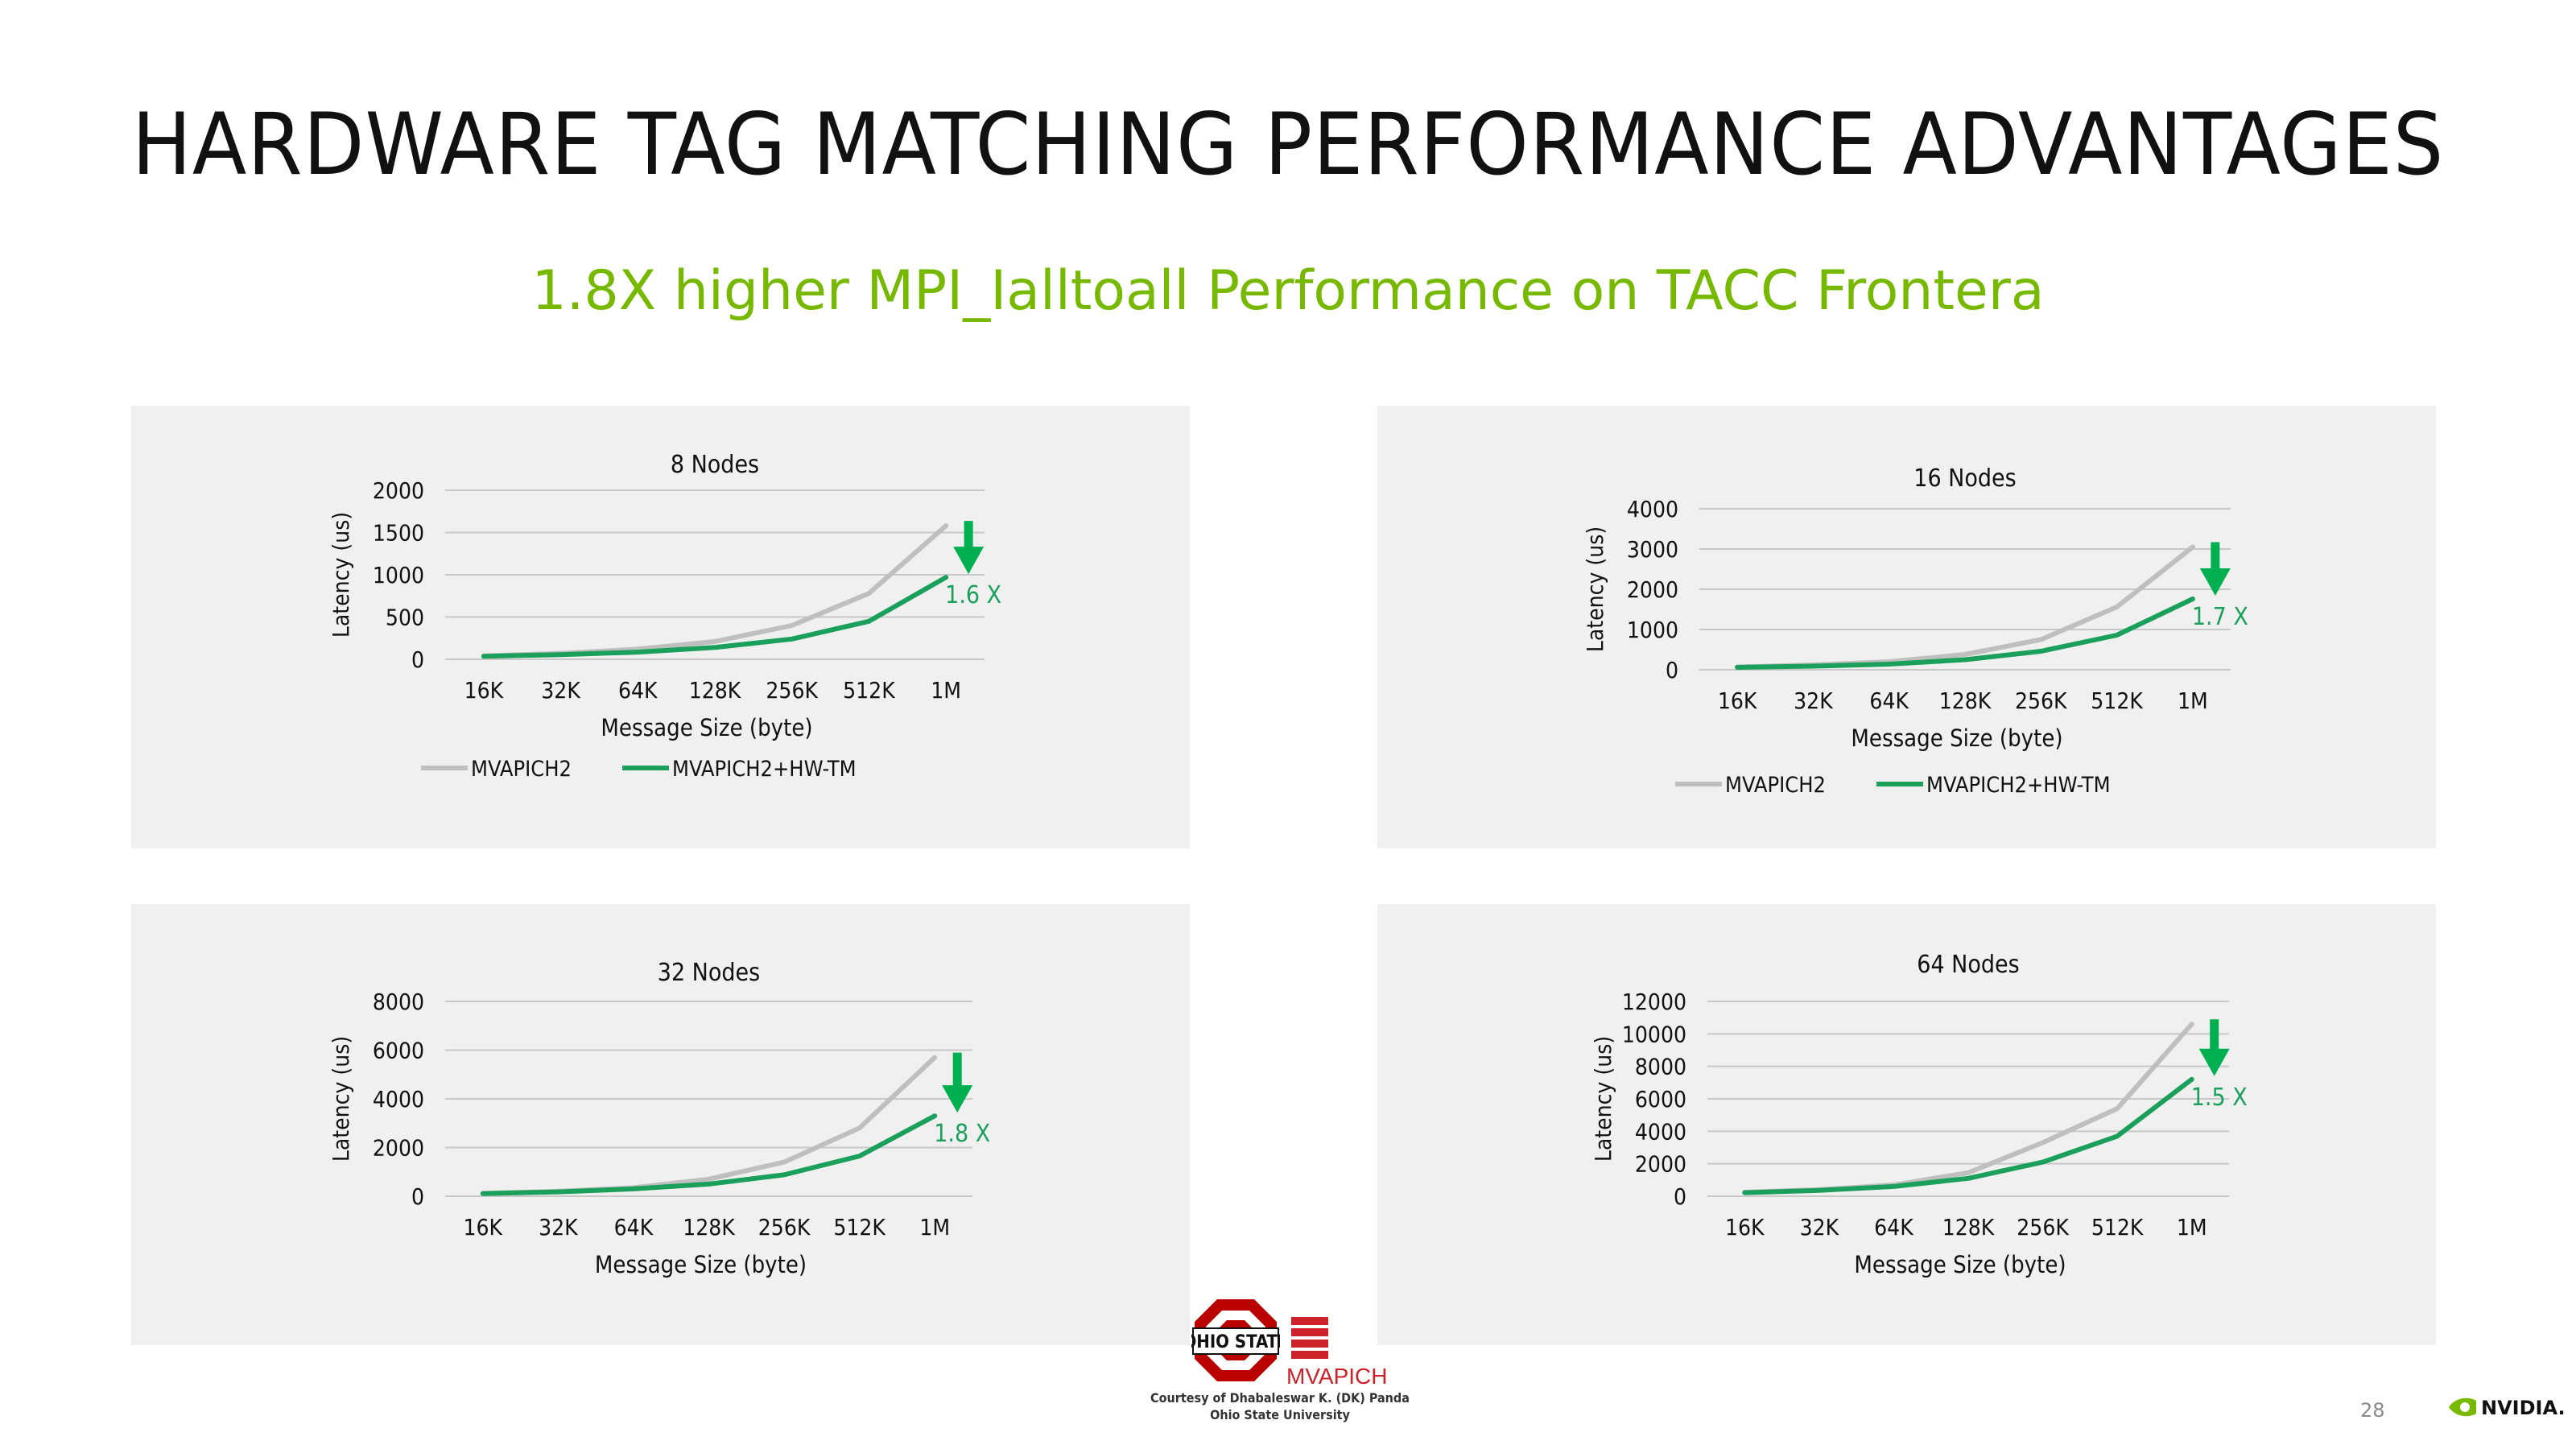 This screenshot has width=2576, height=1449. Describe the element at coordinates (1964, 478) in the screenshot. I see `chart-title: 16 Nodes` at that location.